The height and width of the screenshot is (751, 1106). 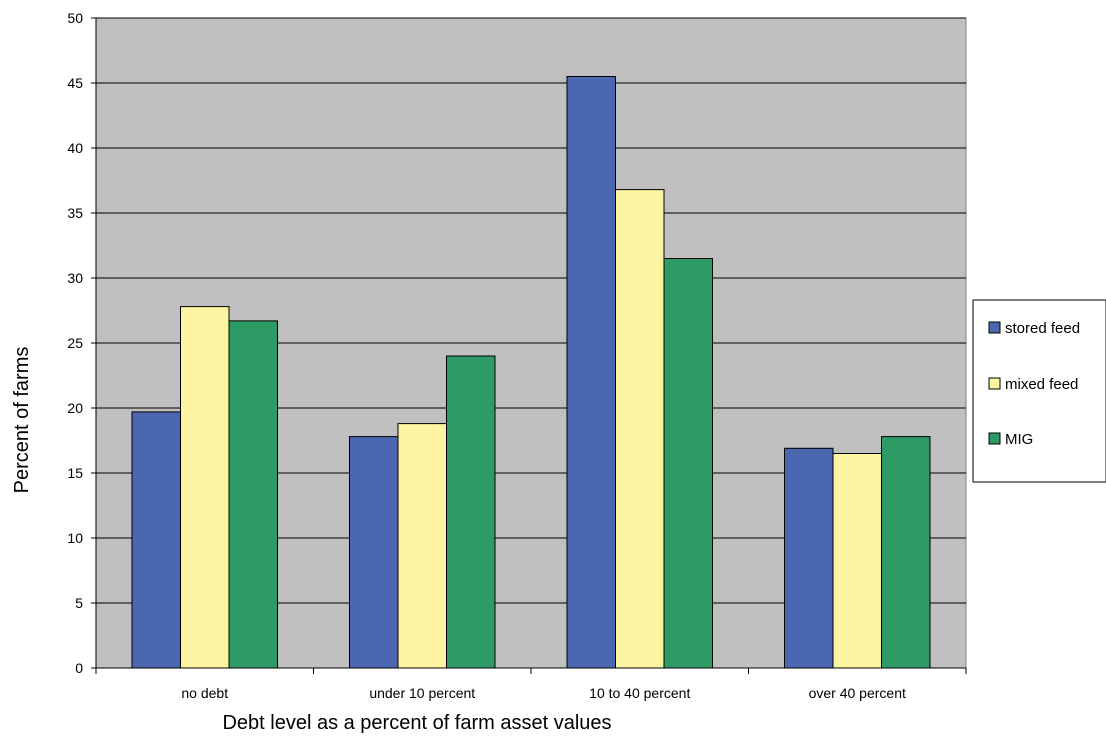 I want to click on y-tick-label: 25, so click(x=75, y=343).